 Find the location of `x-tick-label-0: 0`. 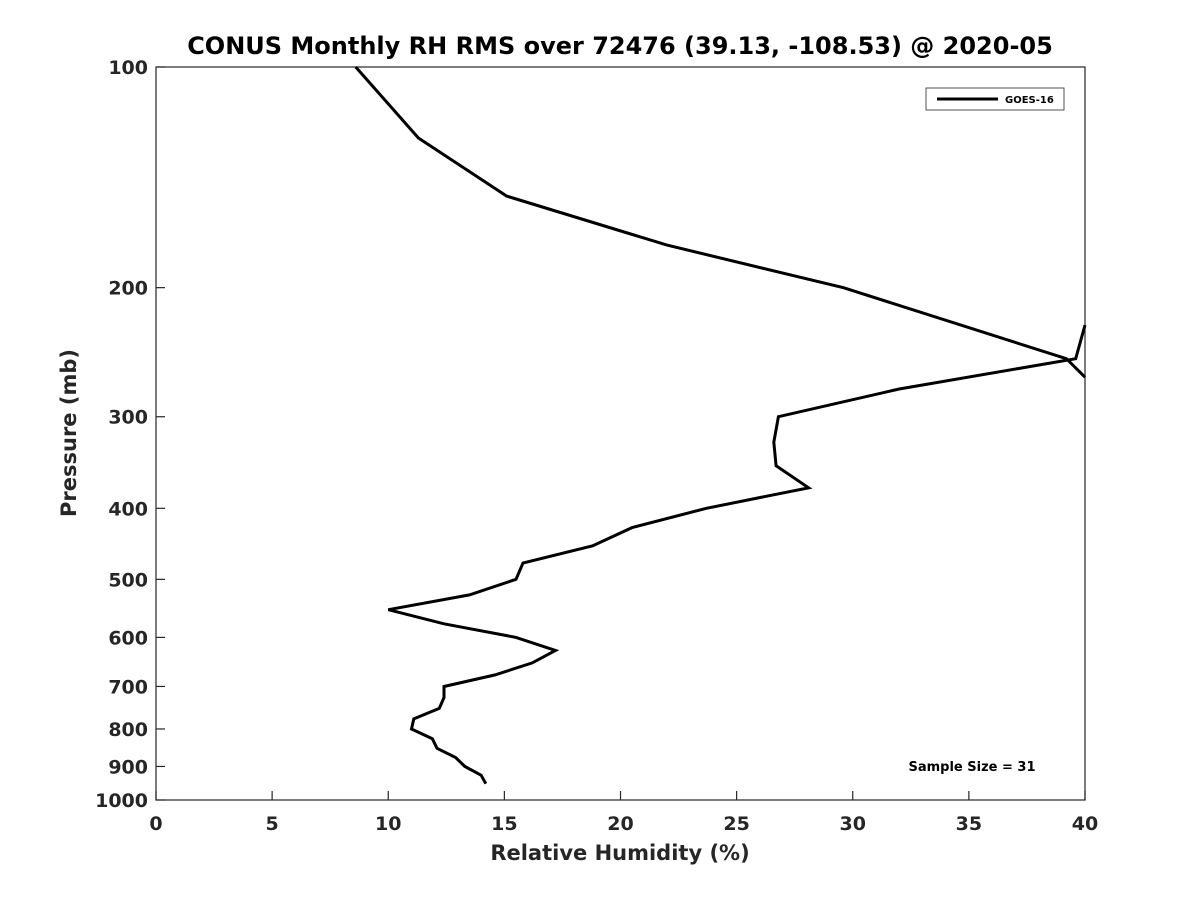

x-tick-label-0: 0 is located at coordinates (155, 824).